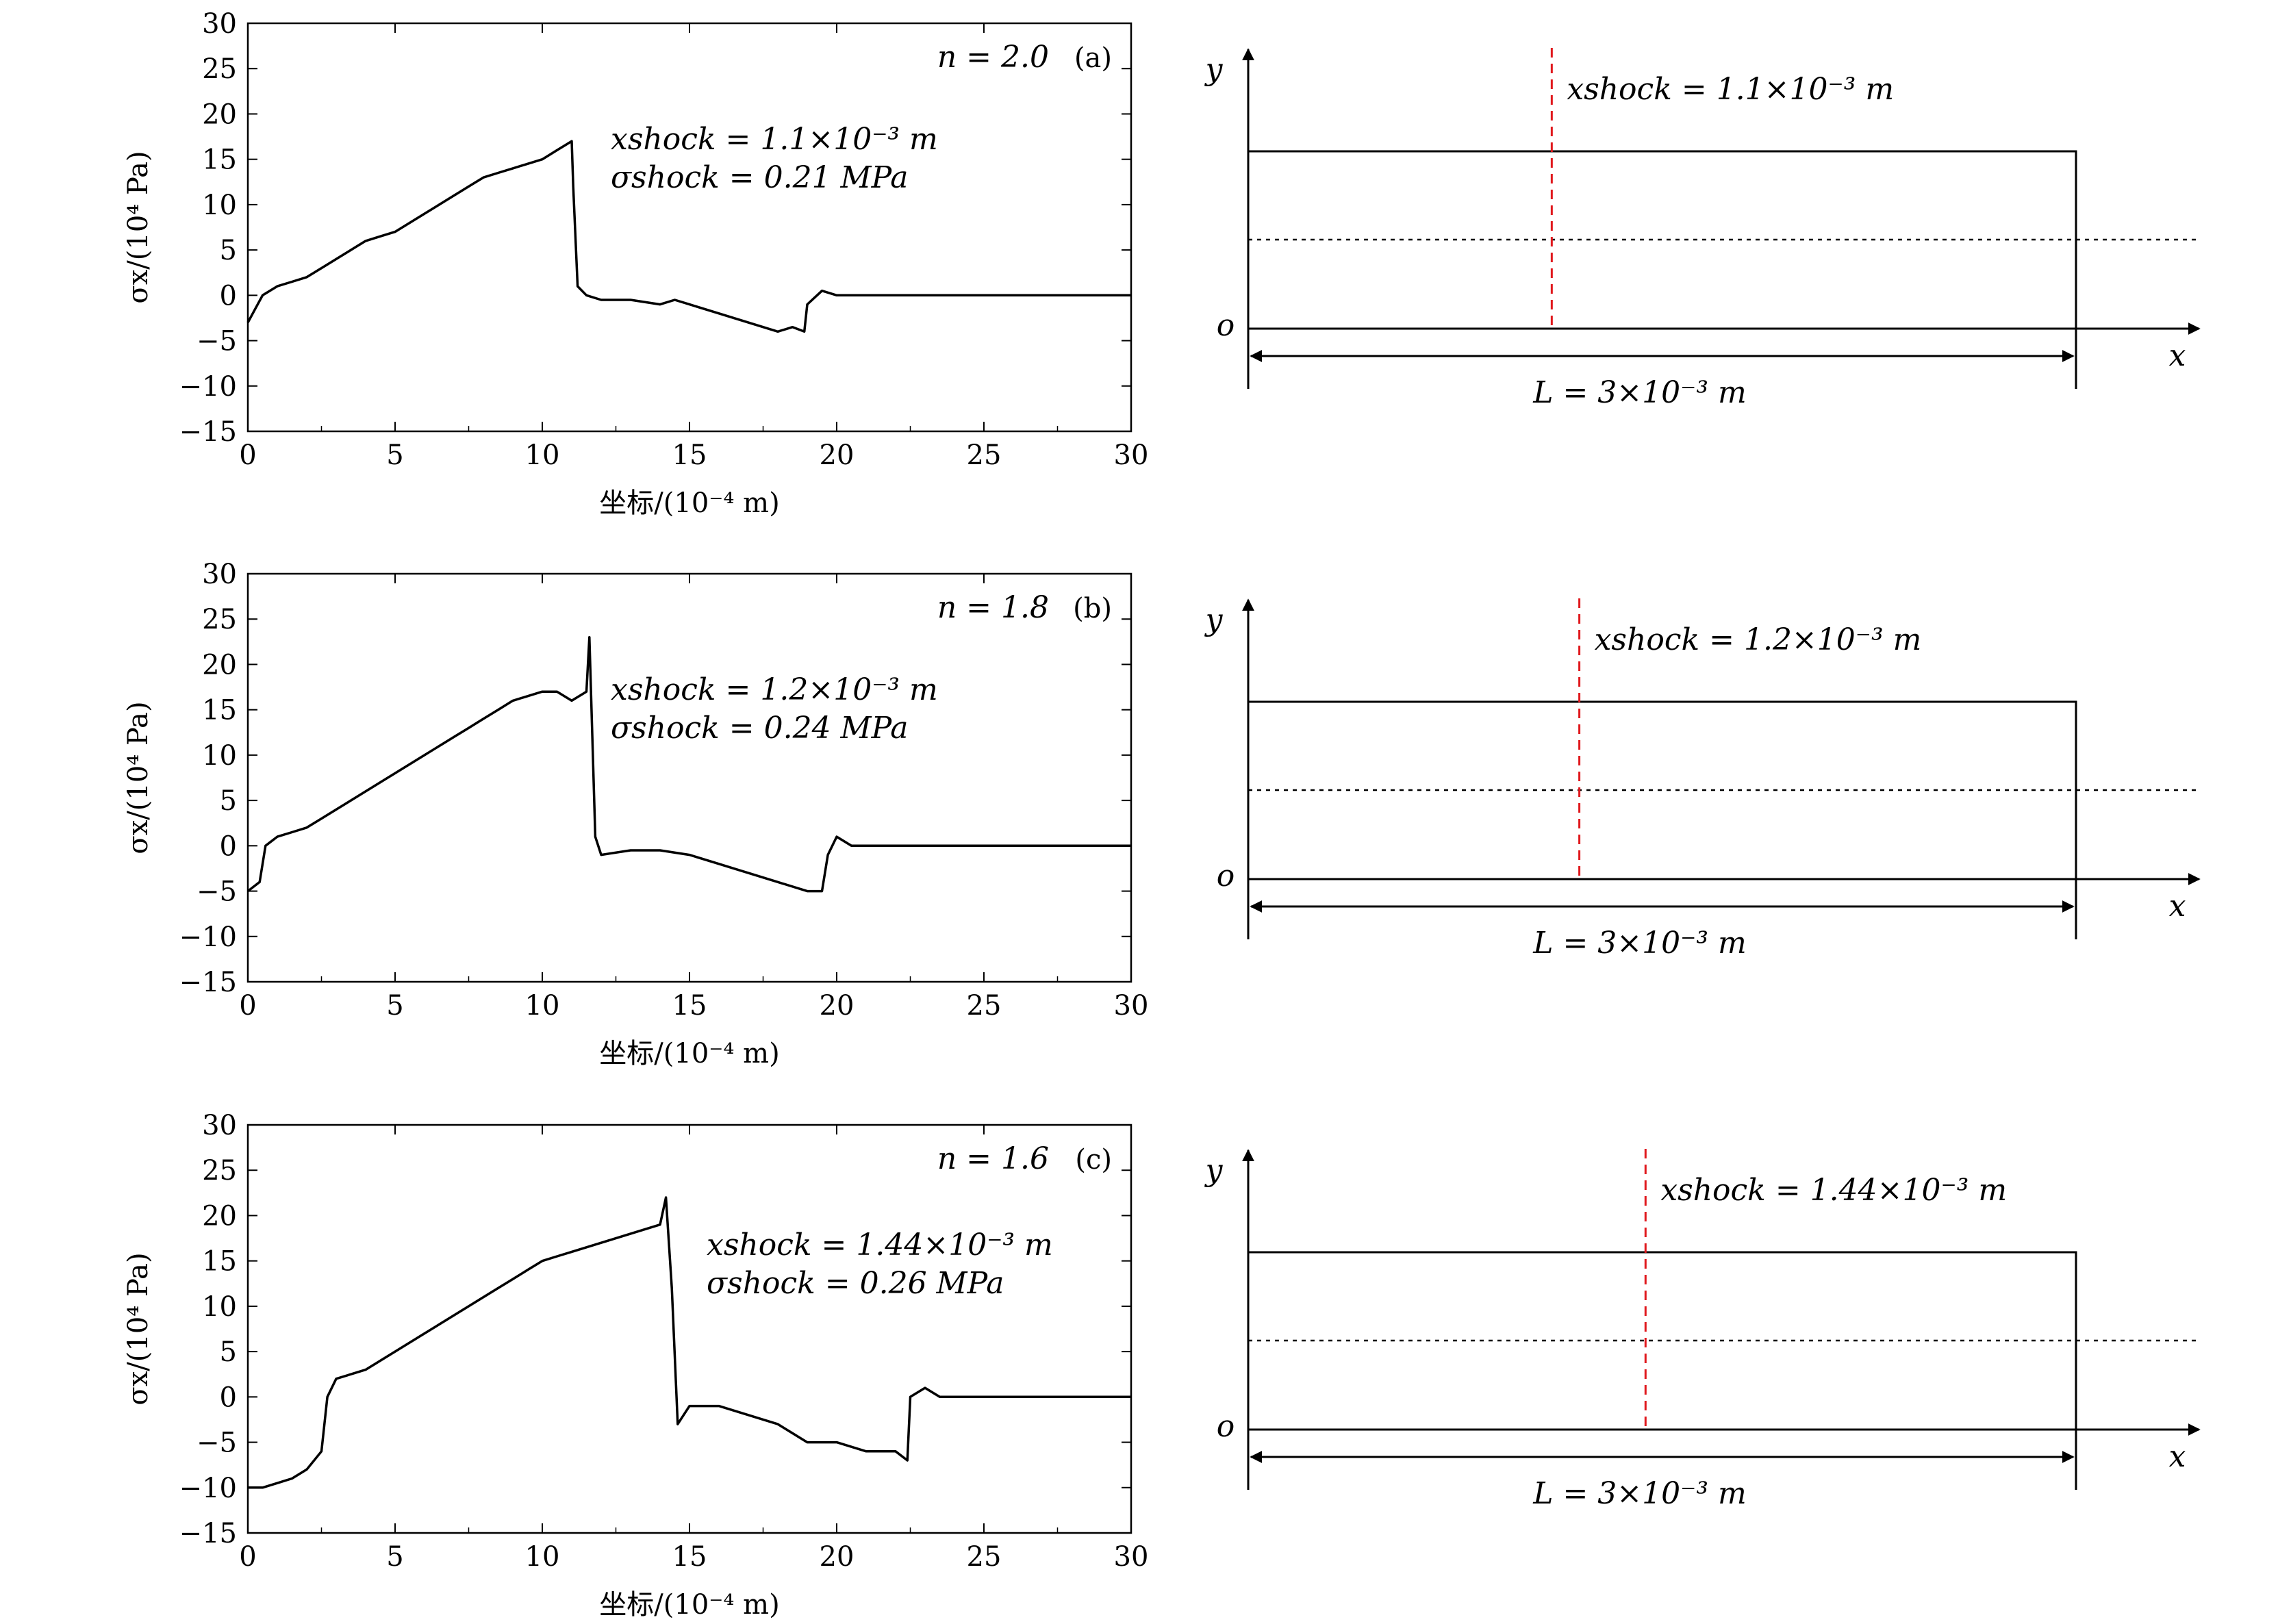 Image resolution: width=2291 pixels, height=1624 pixels. I want to click on schematic-2: y o x xshock = 1.2×10⁻³ m L = 3×10⁻³ m, so click(1702, 779).